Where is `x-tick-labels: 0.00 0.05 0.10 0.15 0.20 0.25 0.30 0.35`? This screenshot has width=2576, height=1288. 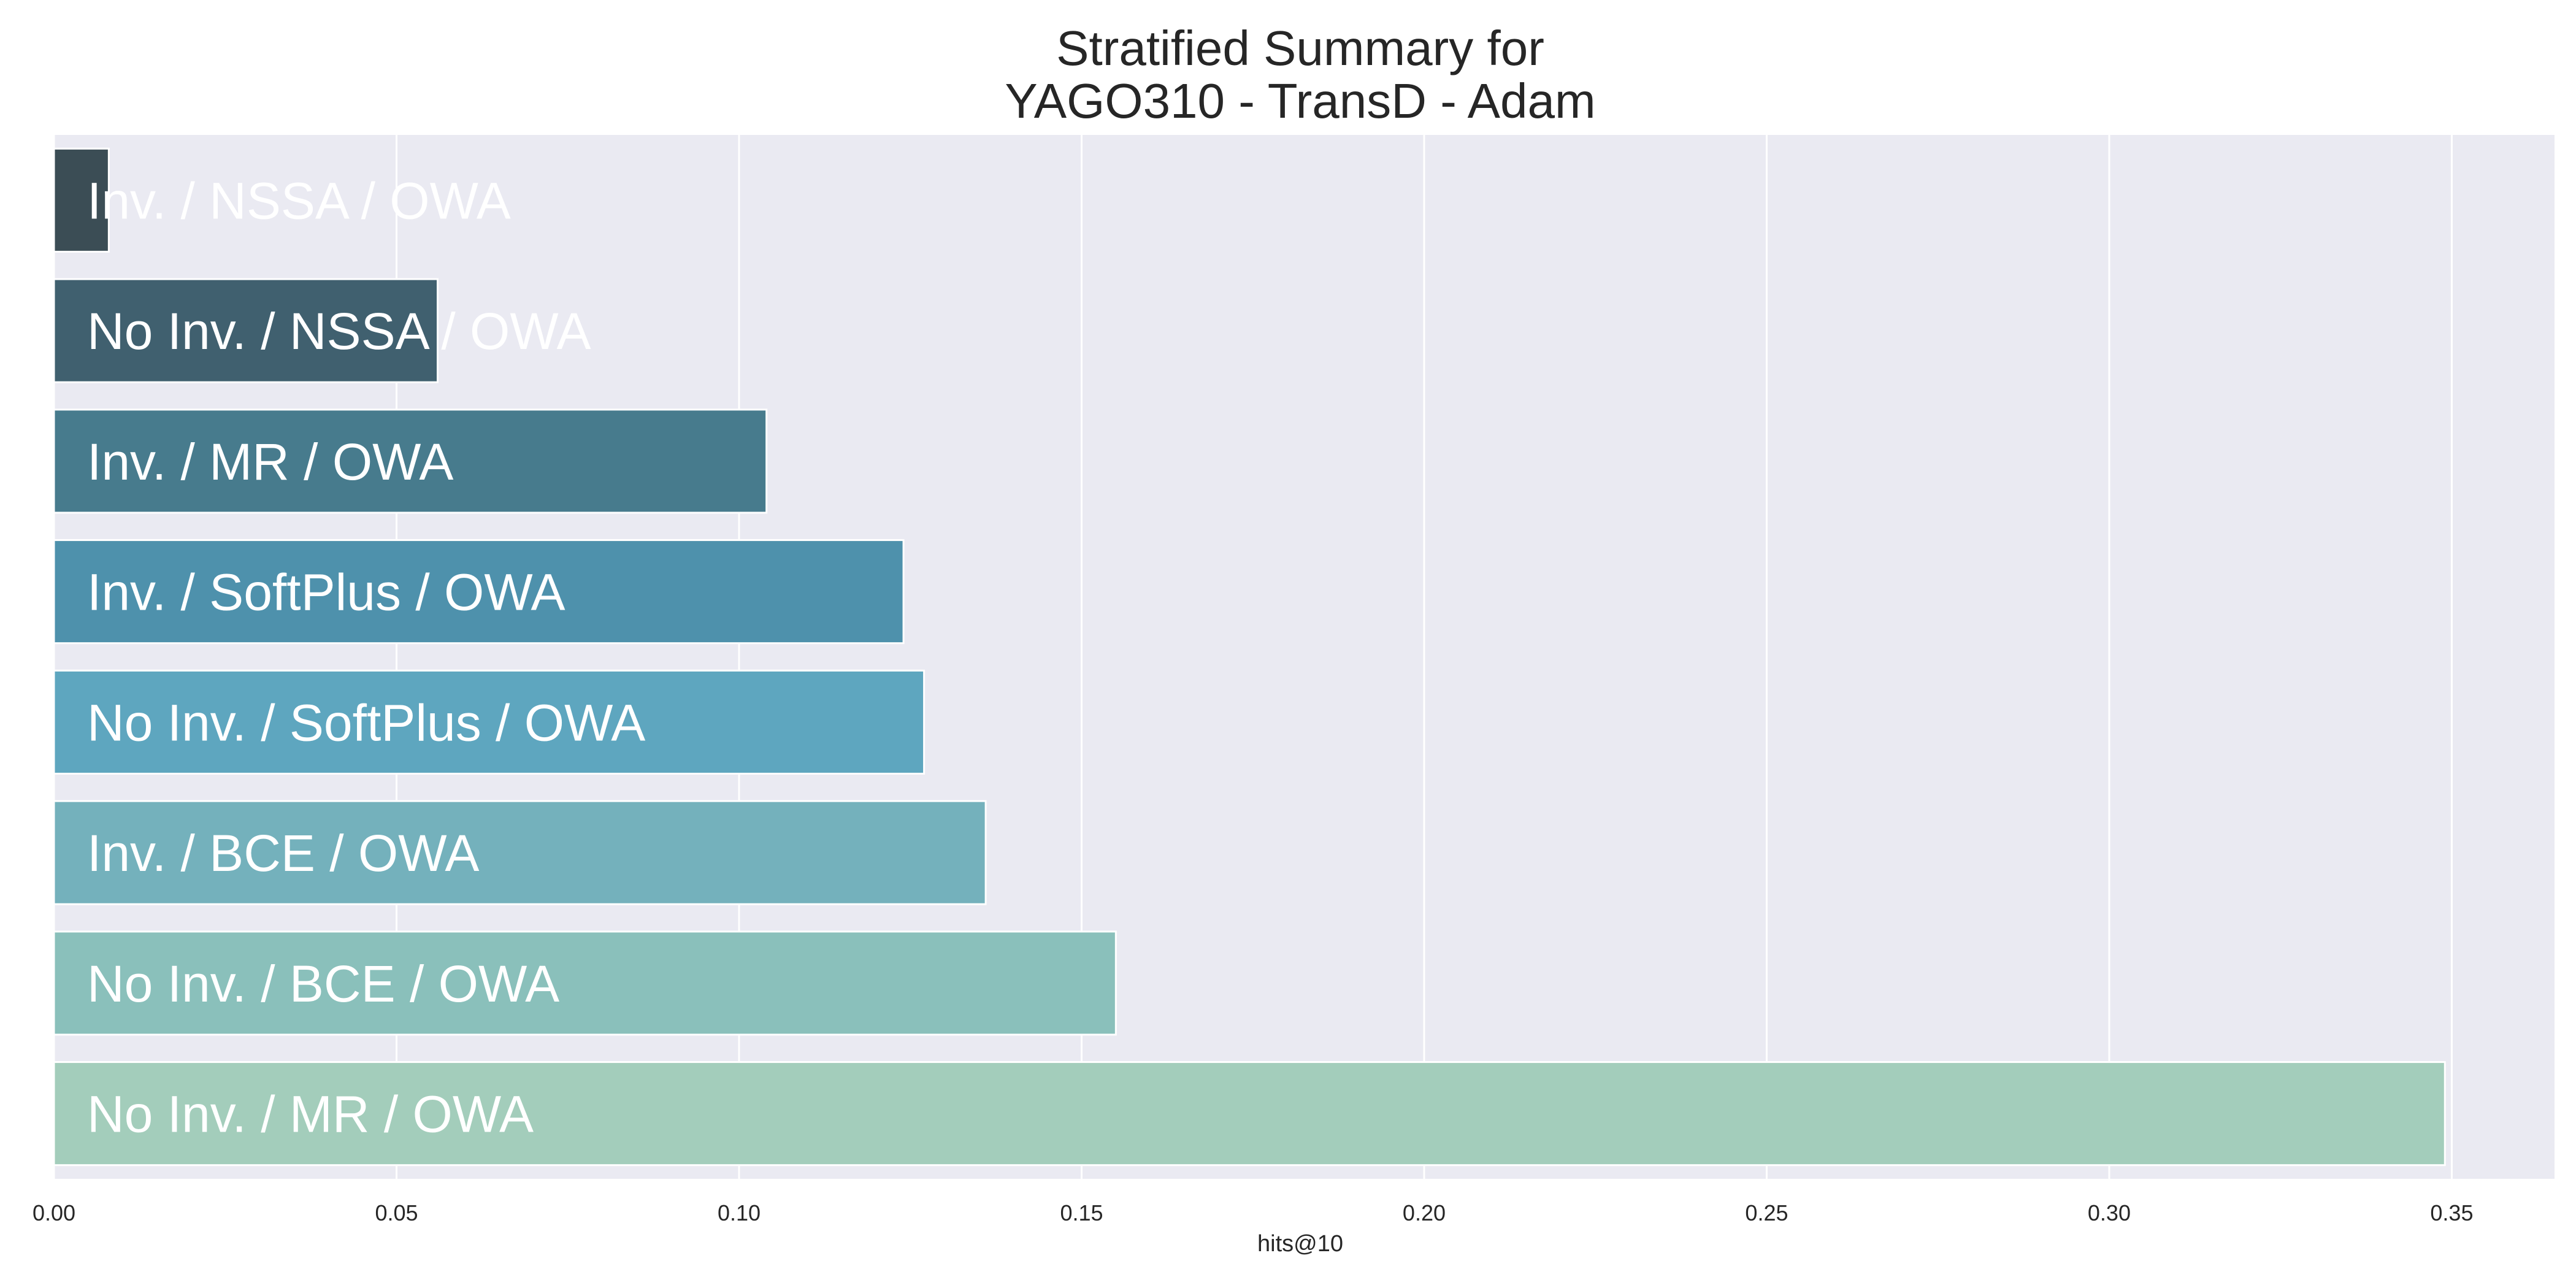 x-tick-labels: 0.00 0.05 0.10 0.15 0.20 0.25 0.30 0.35 is located at coordinates (1253, 1212).